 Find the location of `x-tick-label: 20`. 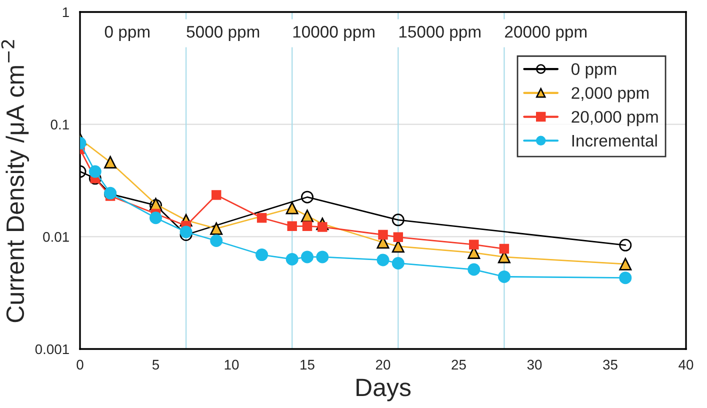

x-tick-label: 20 is located at coordinates (383, 365).